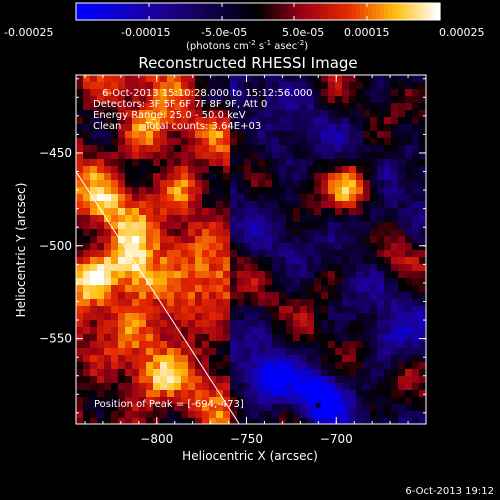  What do you see at coordinates (21, 250) in the screenshot?
I see `y-axis-label: Heliocentric Y (arcsec)` at bounding box center [21, 250].